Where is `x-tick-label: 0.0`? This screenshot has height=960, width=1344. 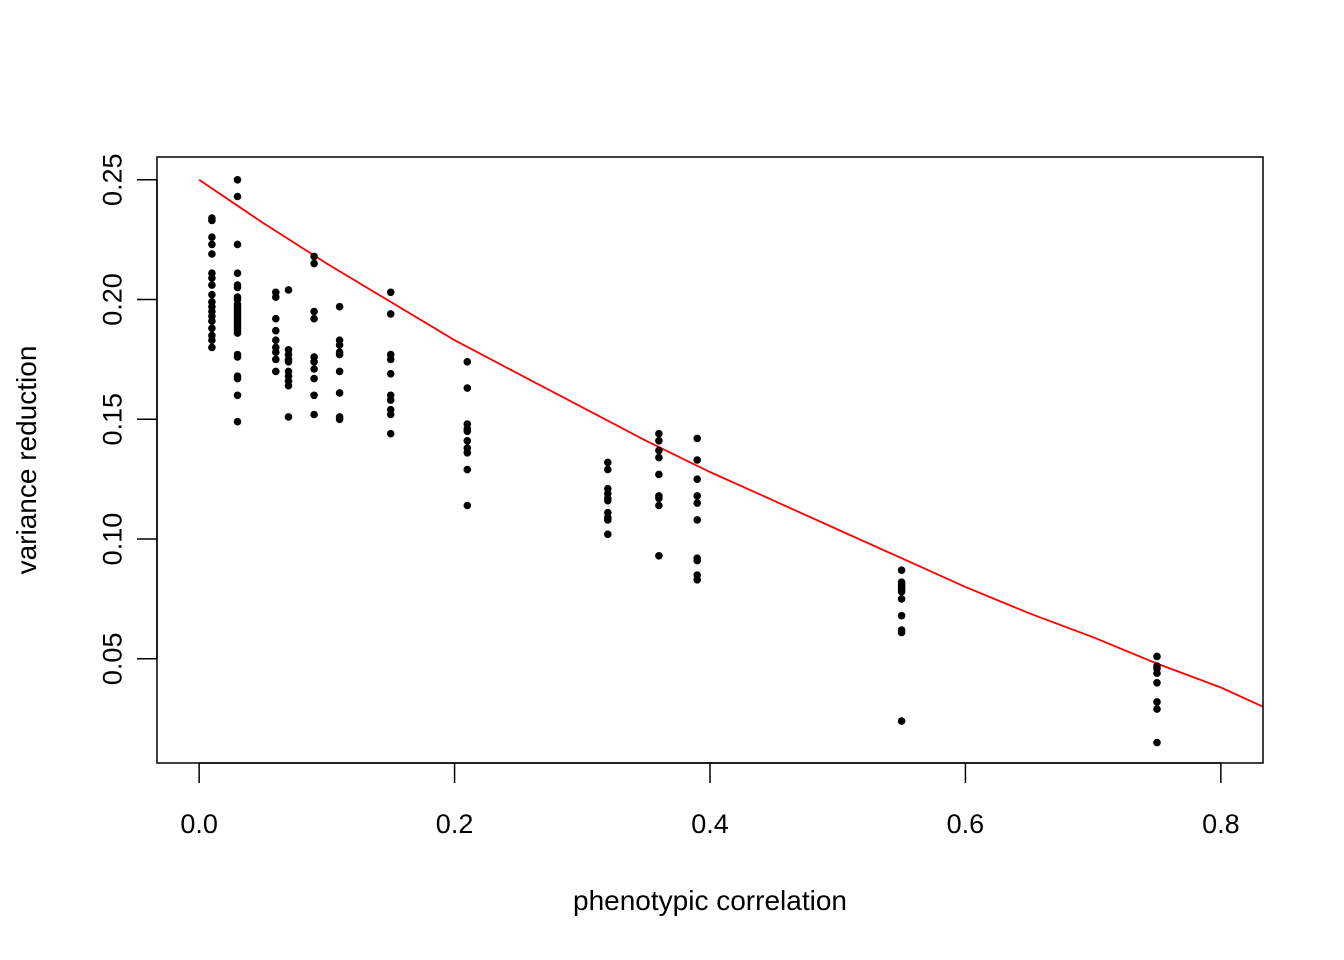
x-tick-label: 0.0 is located at coordinates (199, 824).